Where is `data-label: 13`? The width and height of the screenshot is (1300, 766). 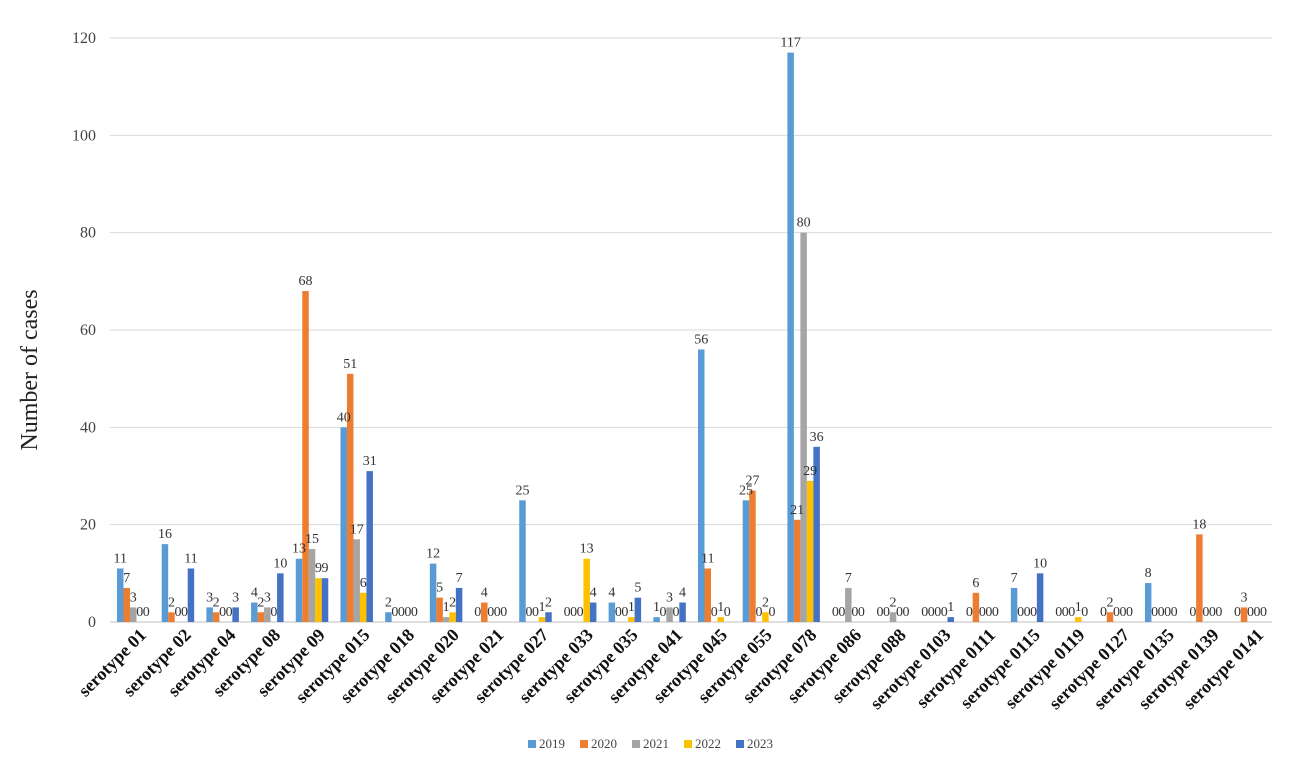 data-label: 13 is located at coordinates (587, 549).